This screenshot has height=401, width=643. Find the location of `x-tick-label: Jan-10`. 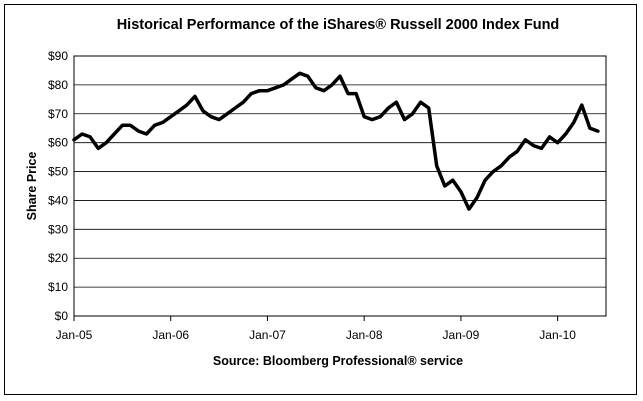

x-tick-label: Jan-10 is located at coordinates (557, 335).